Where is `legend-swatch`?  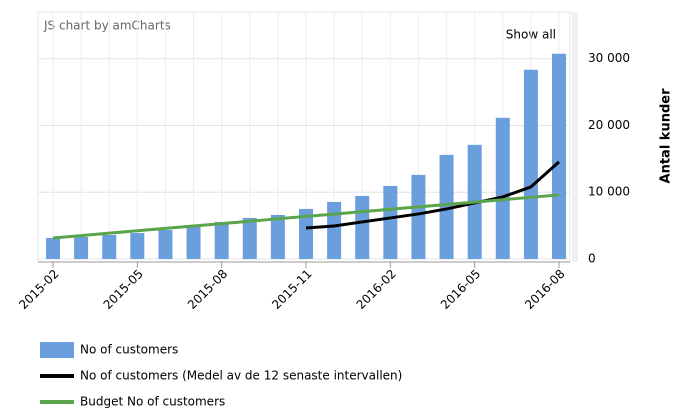
legend-swatch is located at coordinates (57, 350).